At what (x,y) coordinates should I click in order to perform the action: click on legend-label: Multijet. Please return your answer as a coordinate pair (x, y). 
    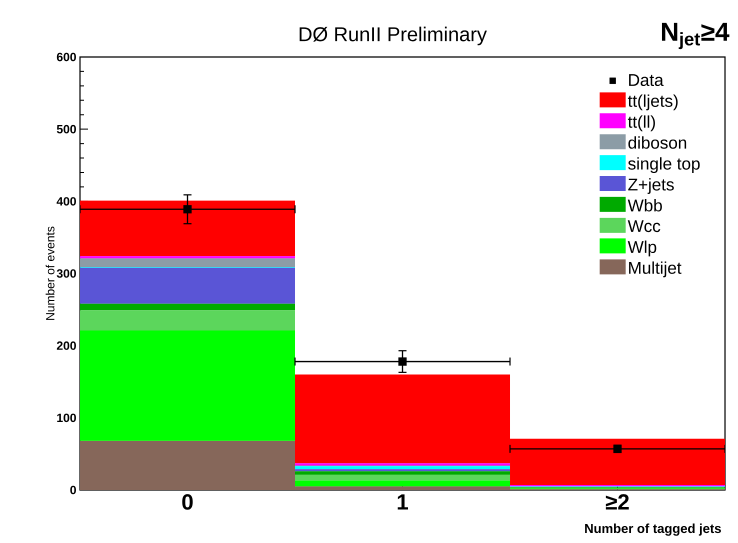
    Looking at the image, I should click on (655, 269).